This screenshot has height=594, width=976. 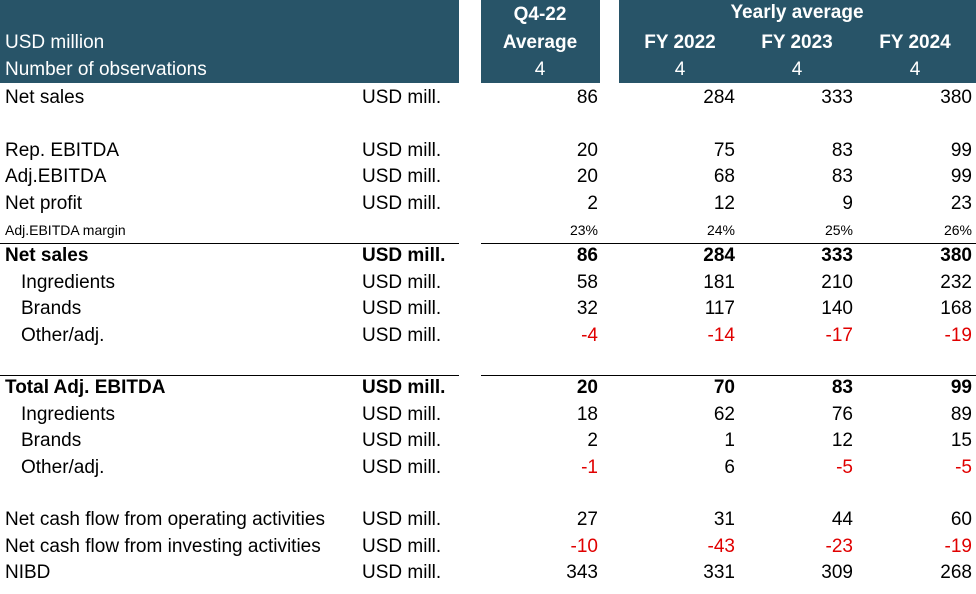 What do you see at coordinates (839, 335) in the screenshot?
I see `cell-value: -17` at bounding box center [839, 335].